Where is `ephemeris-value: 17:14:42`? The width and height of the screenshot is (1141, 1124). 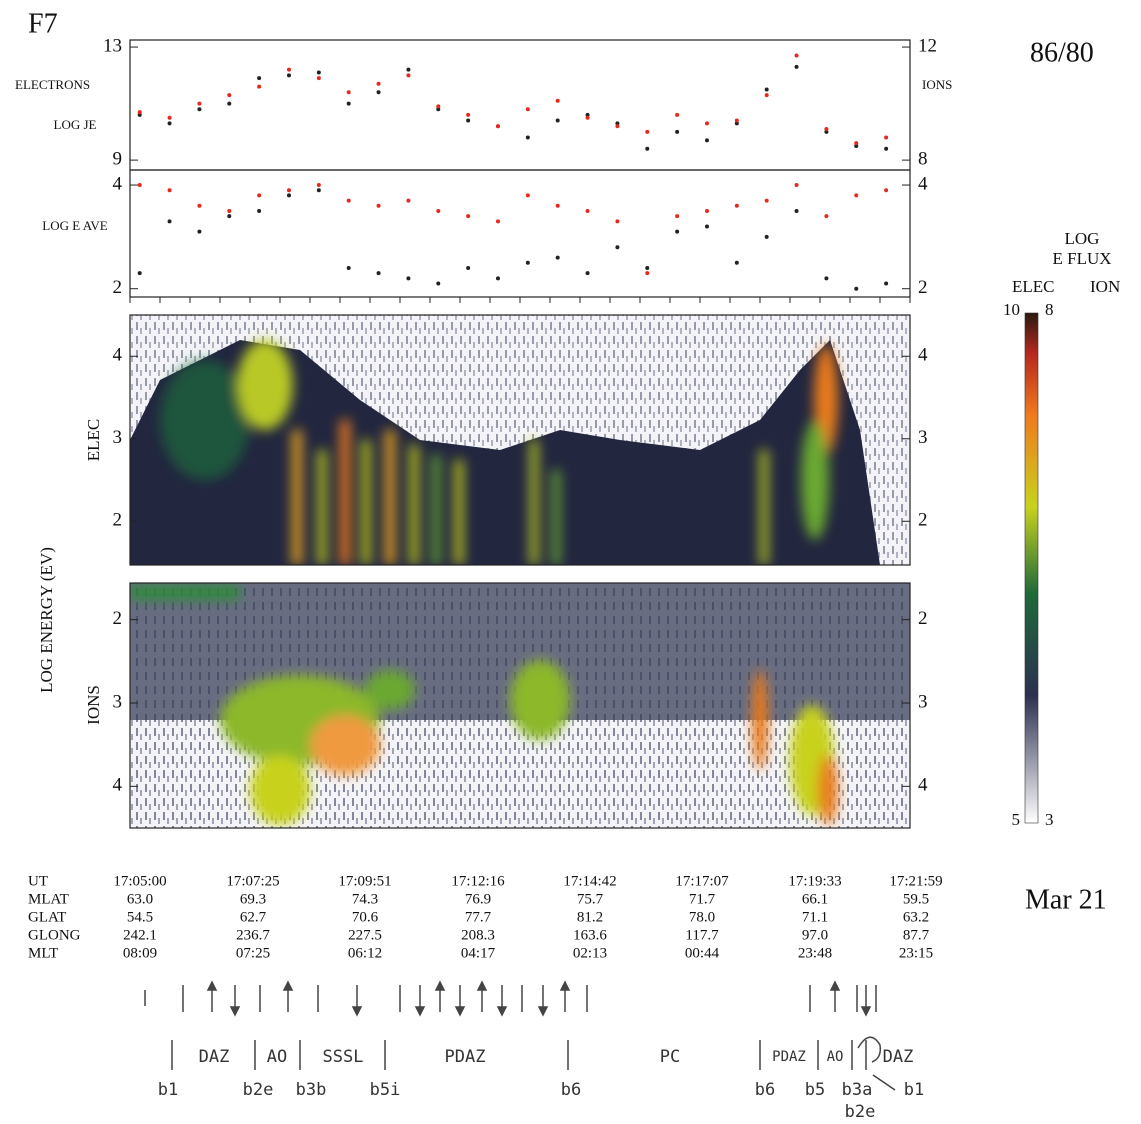 ephemeris-value: 17:14:42 is located at coordinates (589, 881).